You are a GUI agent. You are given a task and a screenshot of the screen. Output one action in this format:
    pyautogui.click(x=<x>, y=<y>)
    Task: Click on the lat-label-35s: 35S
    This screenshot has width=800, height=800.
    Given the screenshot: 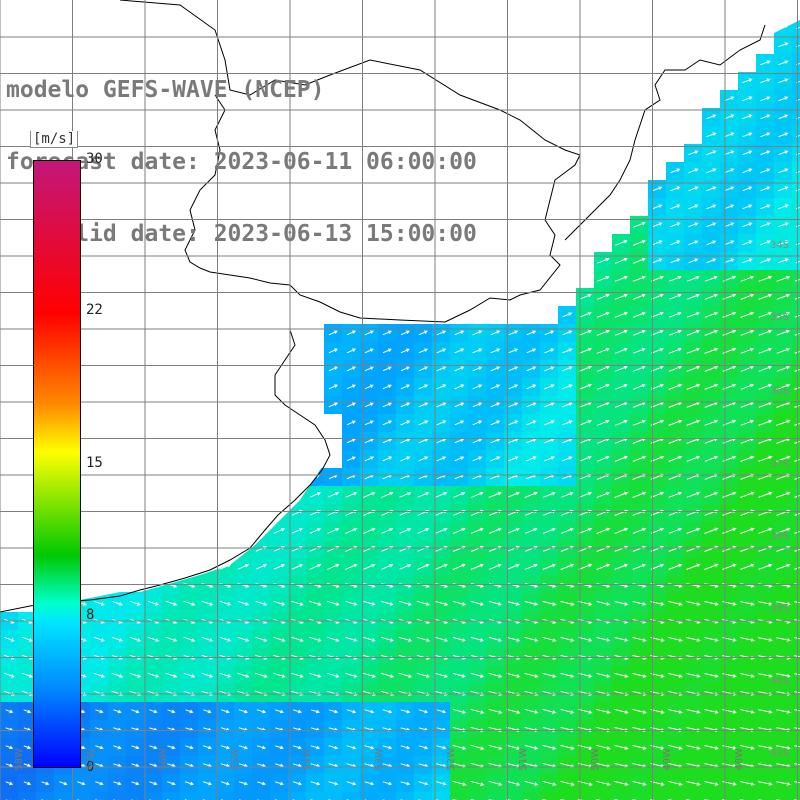 What is the action you would take?
    pyautogui.click(x=780, y=317)
    